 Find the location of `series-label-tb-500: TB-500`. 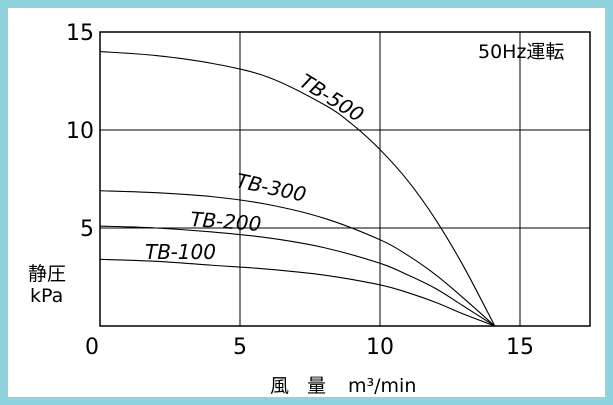

series-label-tb-500: TB-500 is located at coordinates (331, 98).